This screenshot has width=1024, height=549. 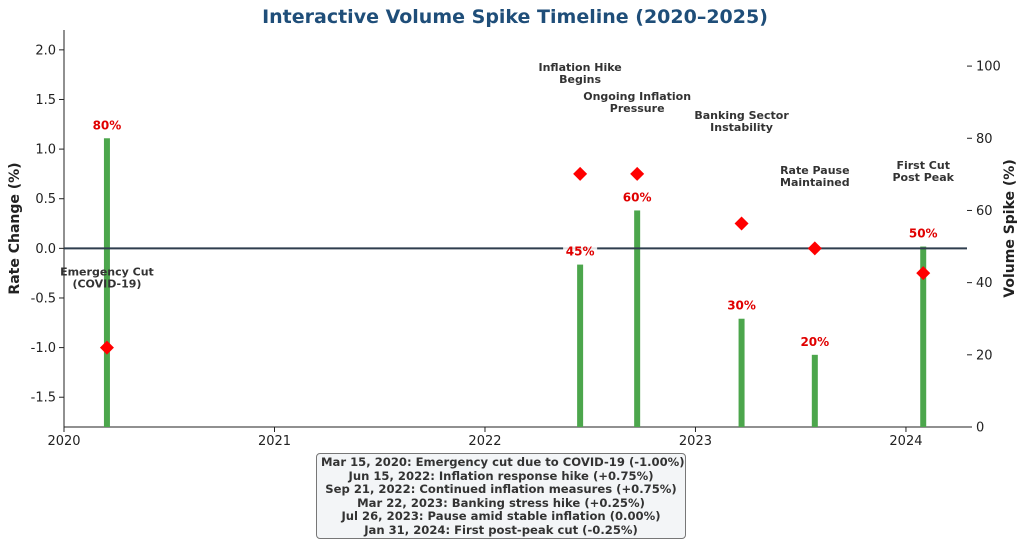 I want to click on event-annotation: Inflation Hike, so click(x=580, y=67).